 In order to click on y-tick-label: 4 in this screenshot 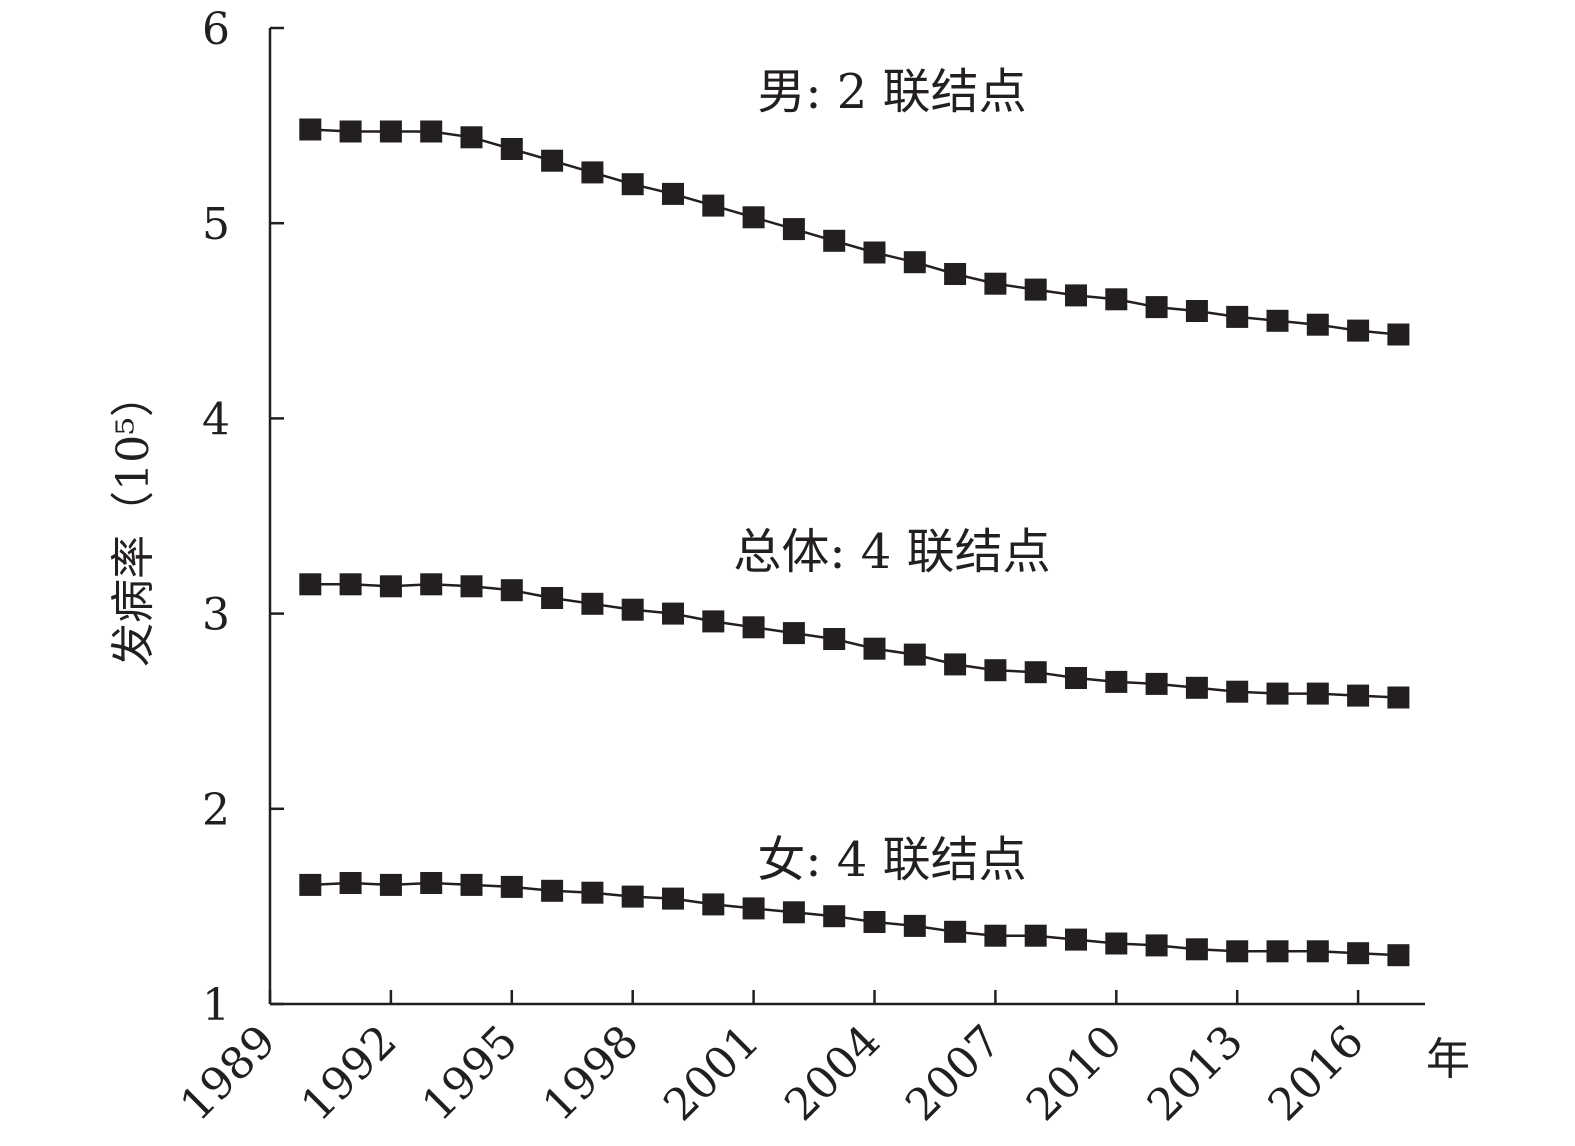, I will do `click(216, 419)`.